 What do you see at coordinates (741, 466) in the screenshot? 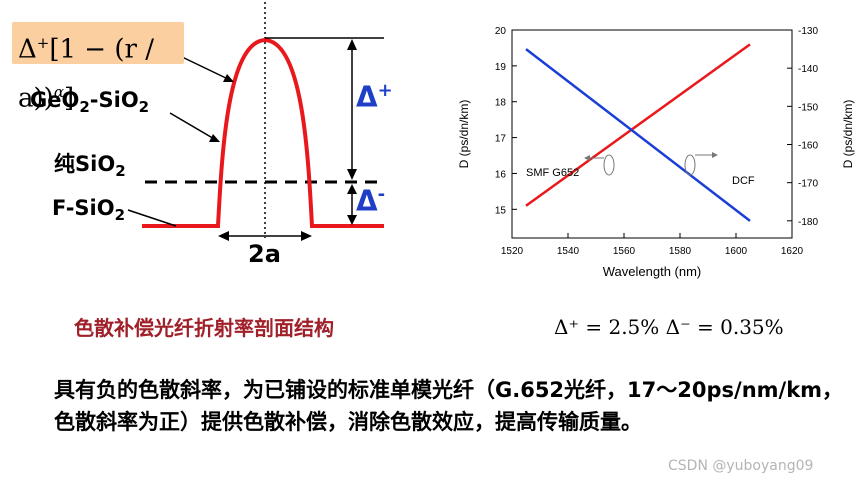
I see `watermark: CSDN @yuboyang09` at bounding box center [741, 466].